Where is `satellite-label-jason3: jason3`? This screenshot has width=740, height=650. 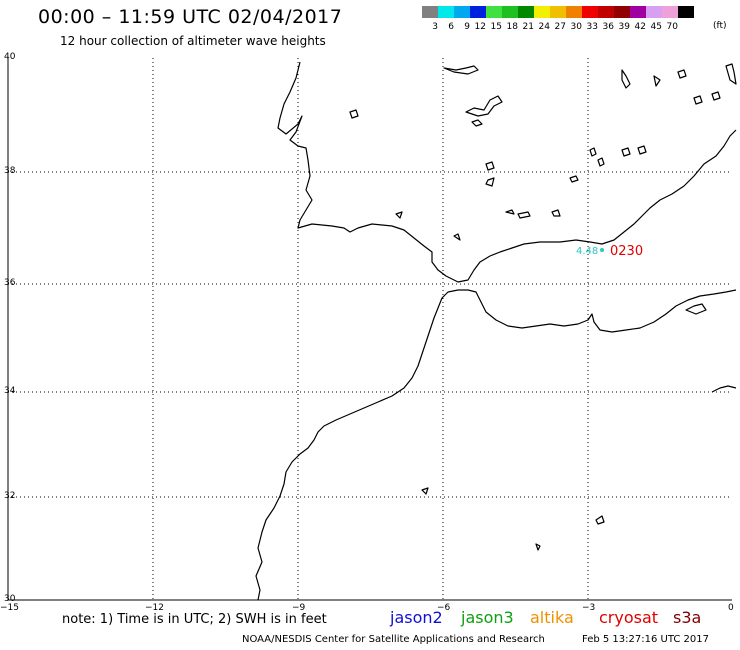
satellite-label-jason3: jason3 is located at coordinates (487, 617).